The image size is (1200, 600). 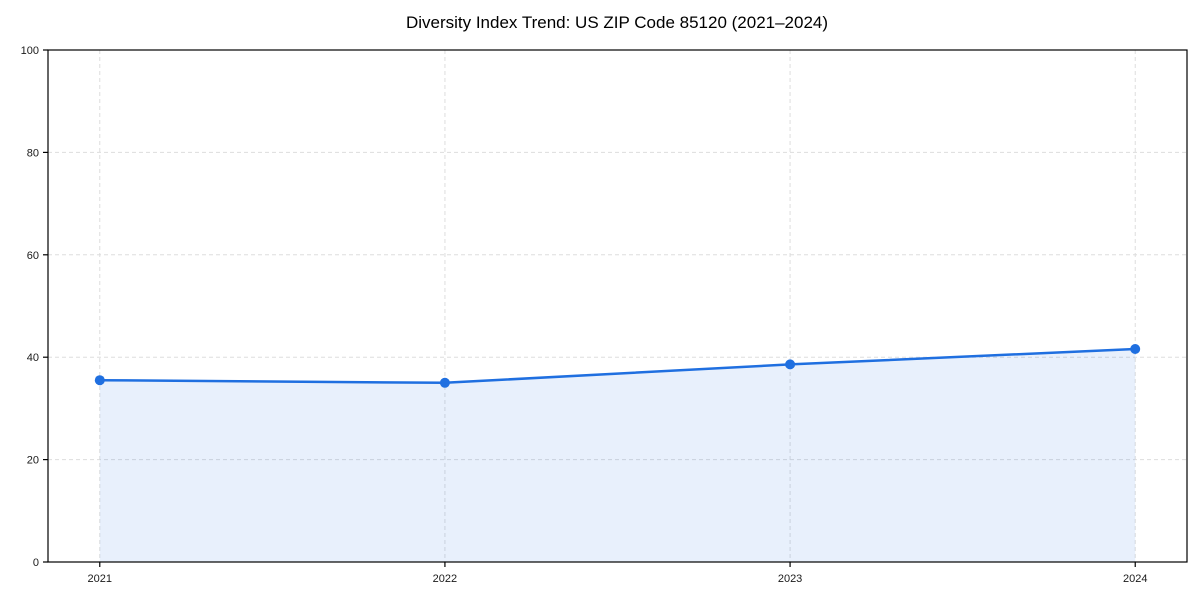 I want to click on y-tick-label-80: 80, so click(x=33, y=153).